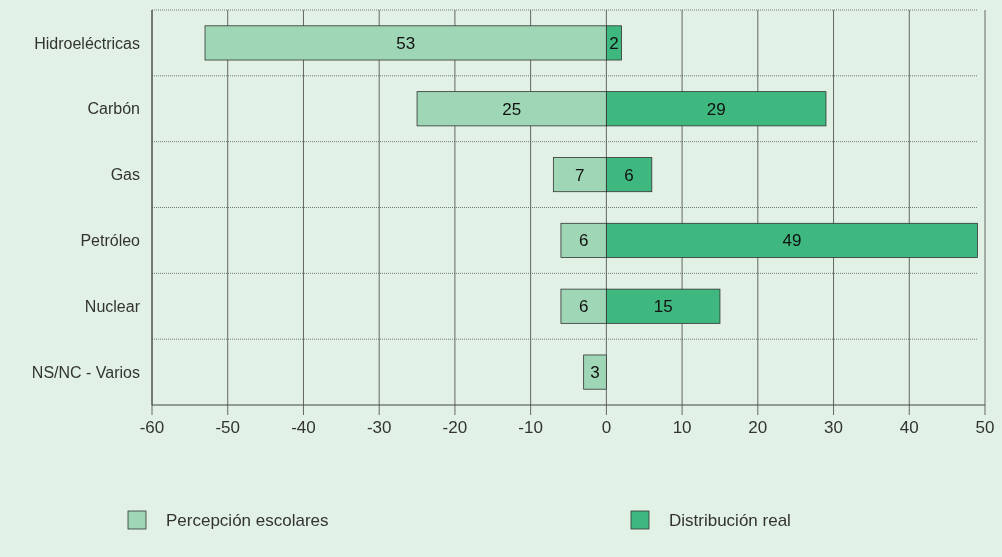 This screenshot has height=557, width=1002. I want to click on y-tick-label: NS/NC - Varios, so click(85, 372).